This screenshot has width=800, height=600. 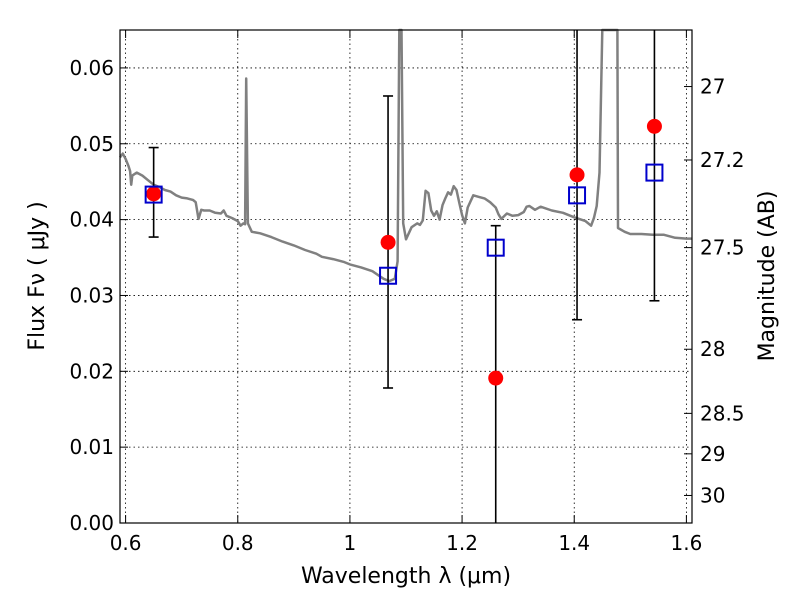 I want to click on x-tick-label: 1.6, so click(x=686, y=543).